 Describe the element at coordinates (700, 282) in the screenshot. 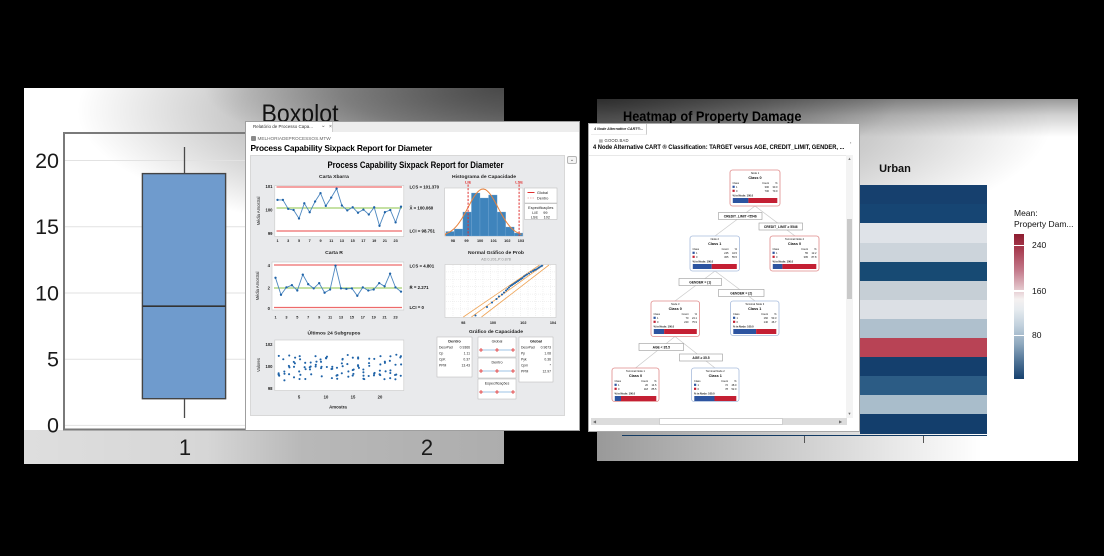

I see `svg-text: GENDER = (1)` at that location.